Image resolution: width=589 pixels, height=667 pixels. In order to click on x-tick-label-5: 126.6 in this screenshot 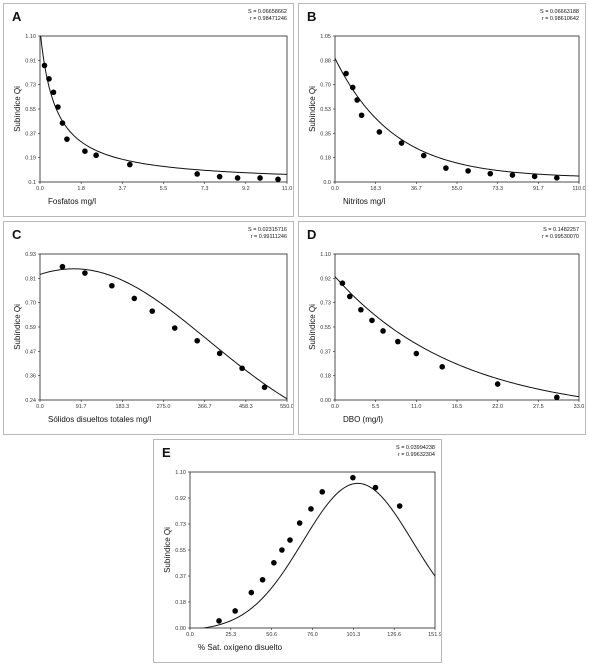, I will do `click(394, 635)`.